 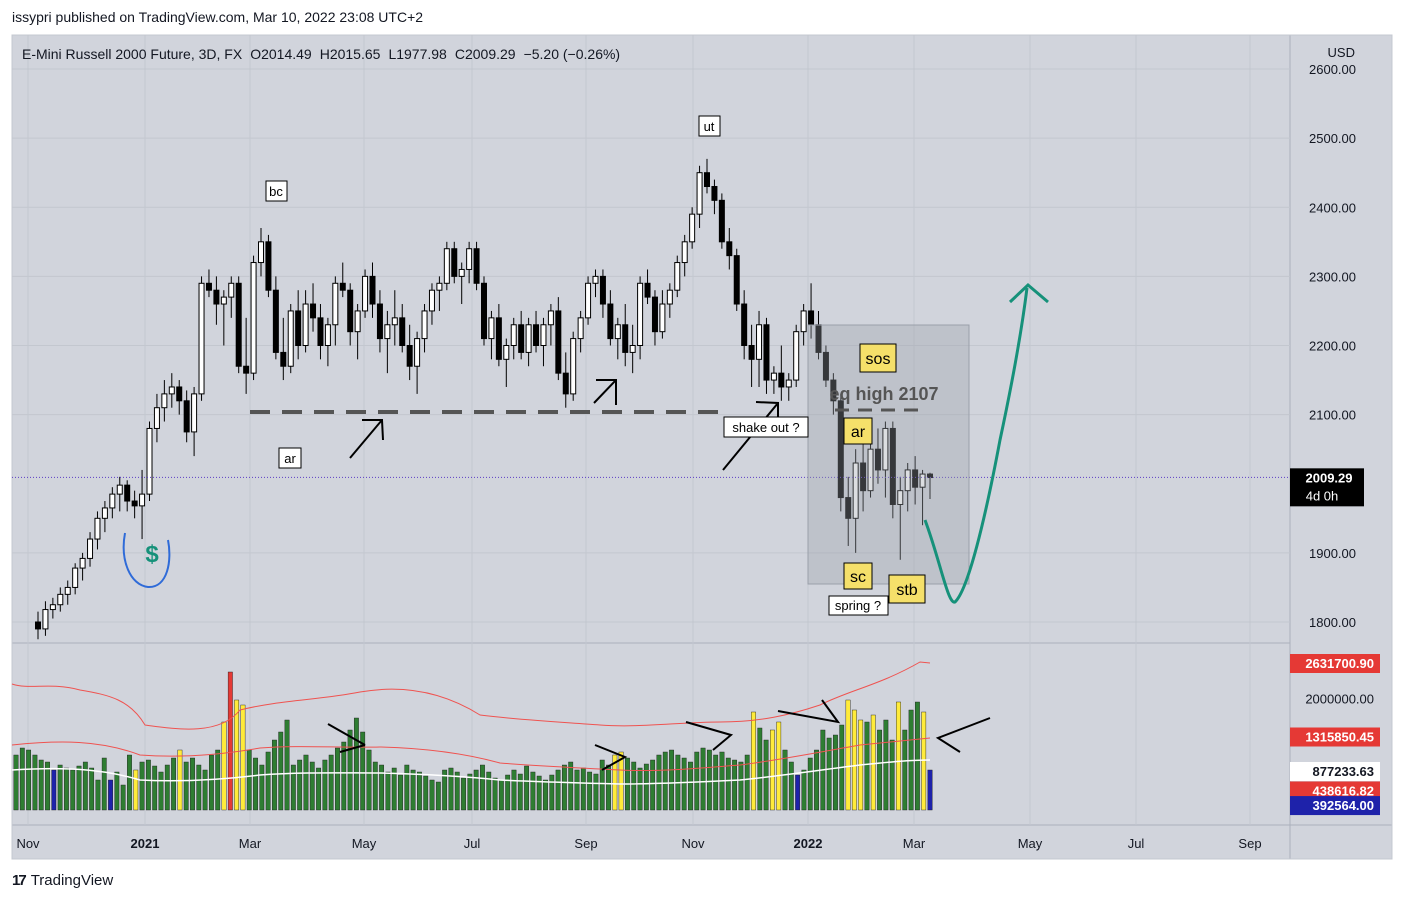 I want to click on arrow-sep-icon, so click(x=605, y=392).